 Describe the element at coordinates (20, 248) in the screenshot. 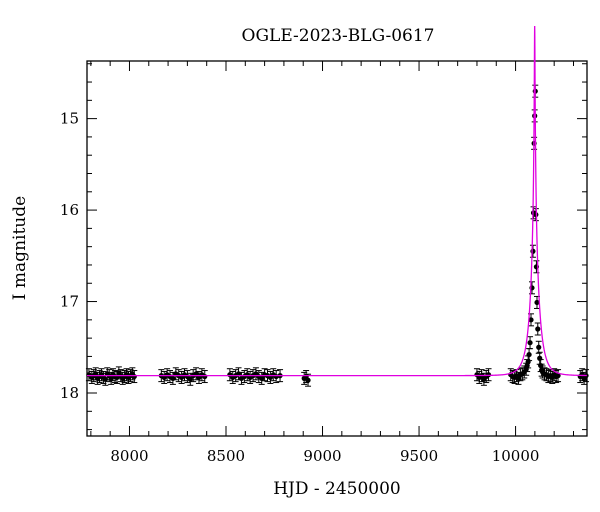

I see `y-axis-label: I magnitude` at that location.